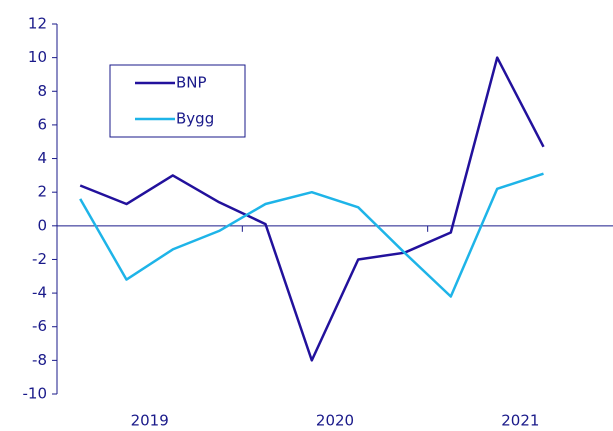 The width and height of the screenshot is (613, 431). Describe the element at coordinates (42, 91) in the screenshot. I see `y-tick-label: 8` at that location.